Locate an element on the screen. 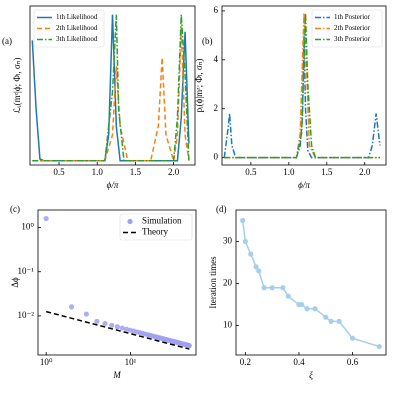 The height and width of the screenshot is (400, 400). y-tick-label: 10 is located at coordinates (228, 325).